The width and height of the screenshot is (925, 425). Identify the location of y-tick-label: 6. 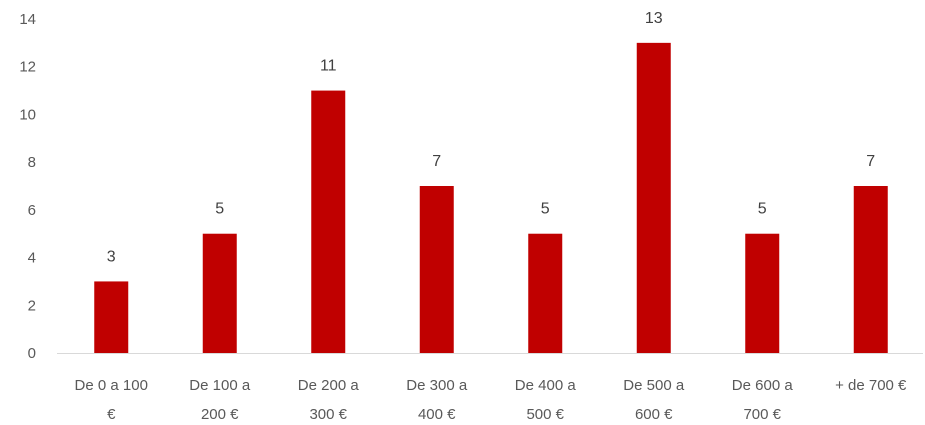
(32, 210).